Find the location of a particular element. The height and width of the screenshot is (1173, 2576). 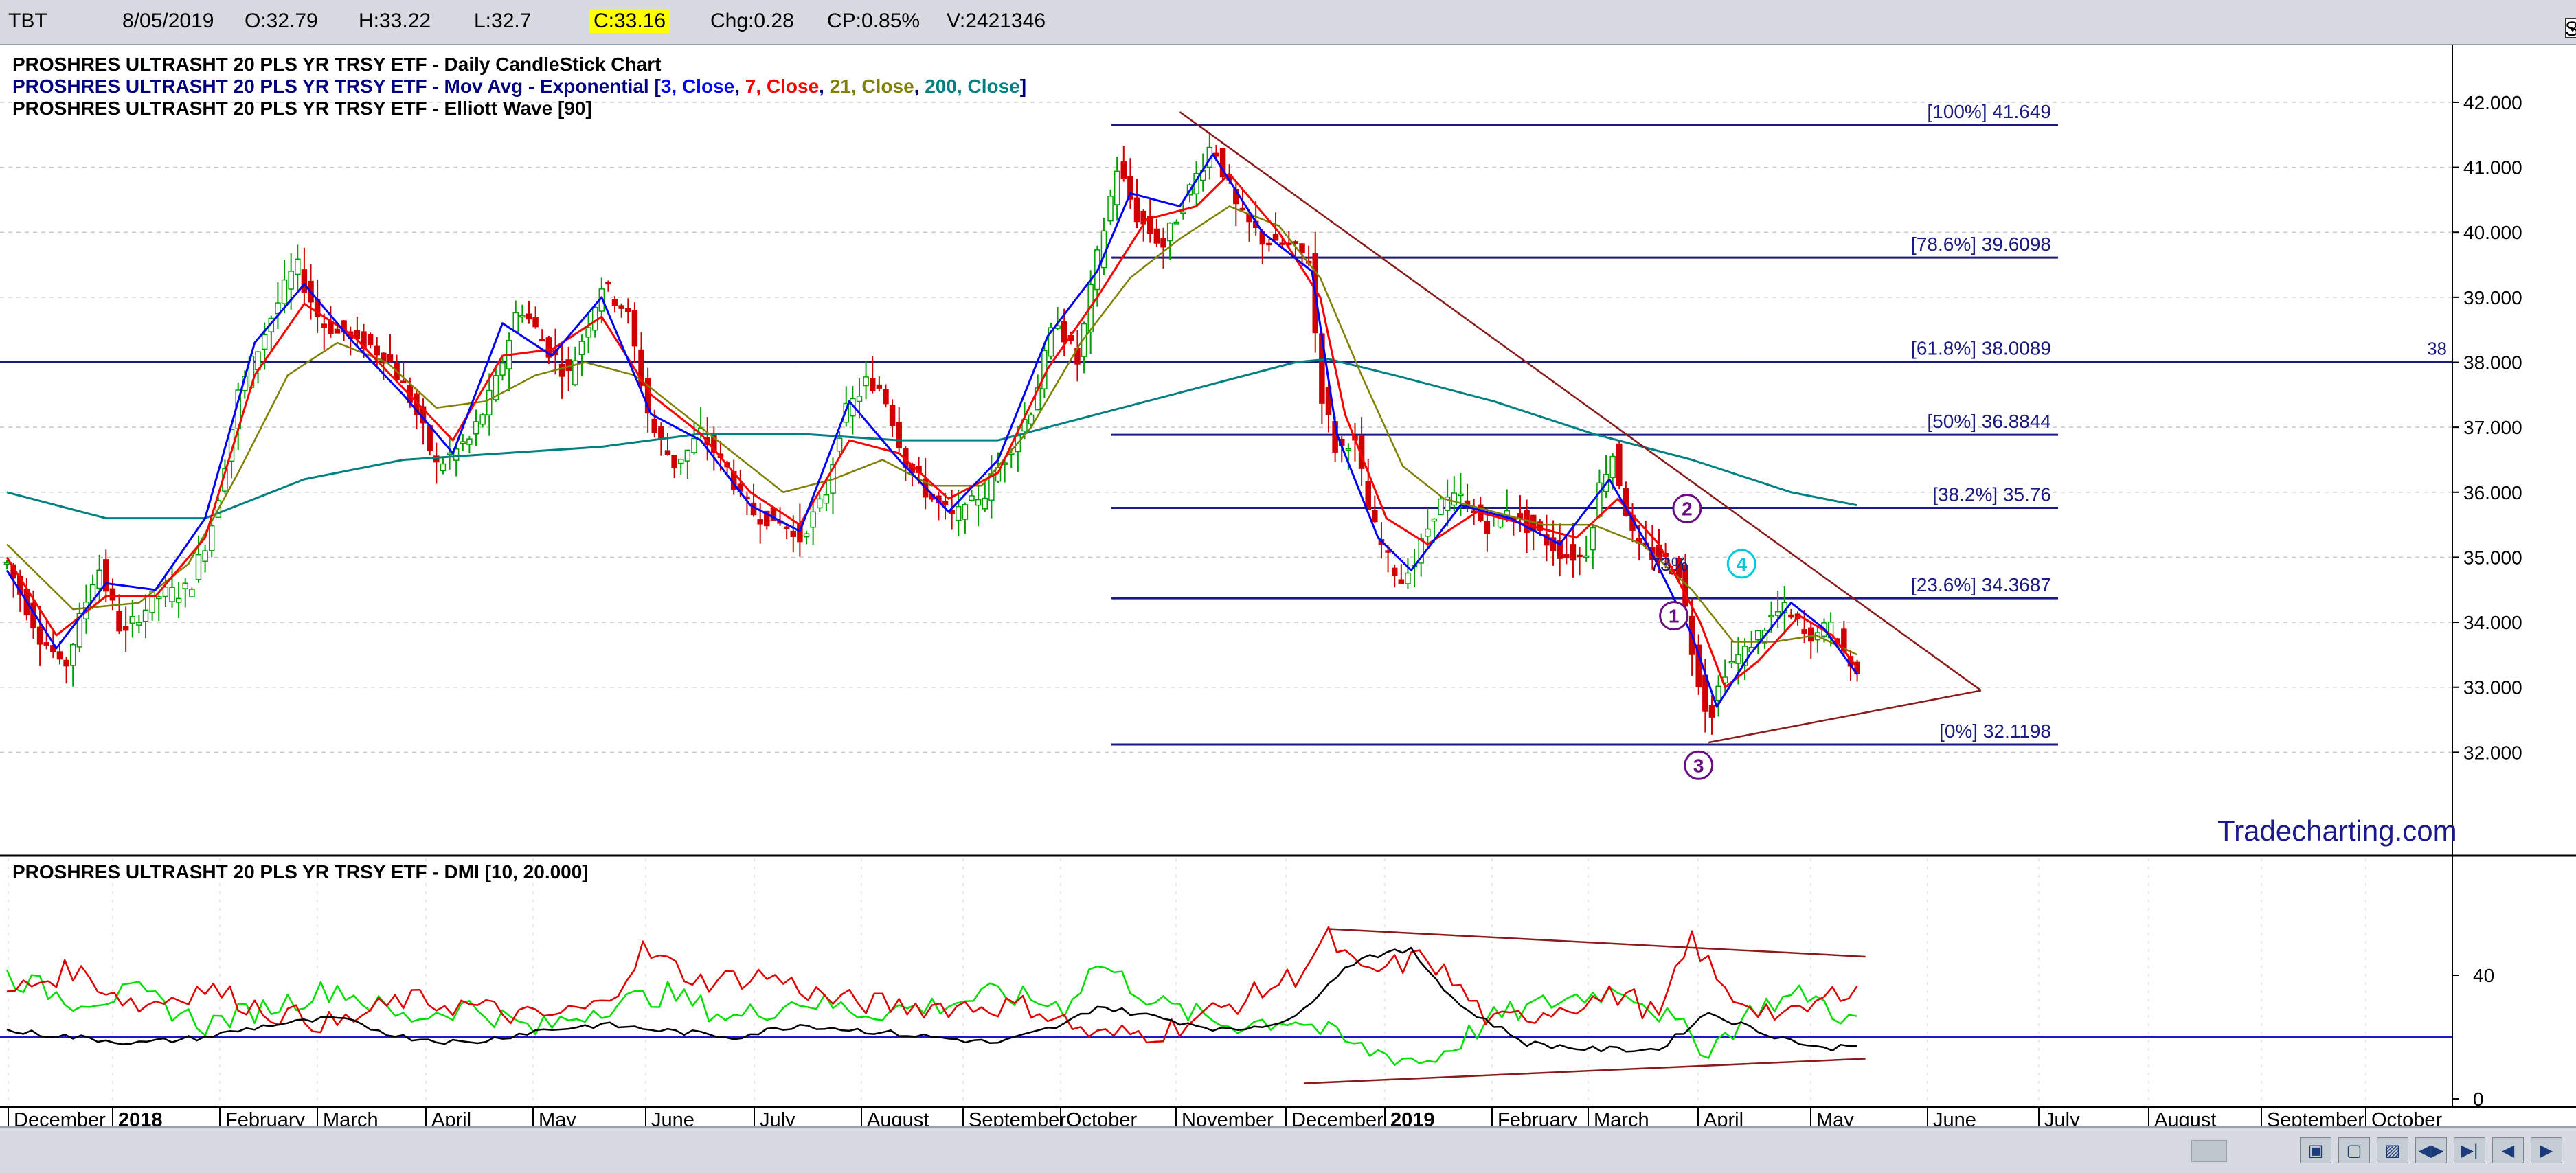

bottom-scrollbar: ▣ ▢ ▨ ◀▶ ▶| ◀ ▶ is located at coordinates (1288, 1150).